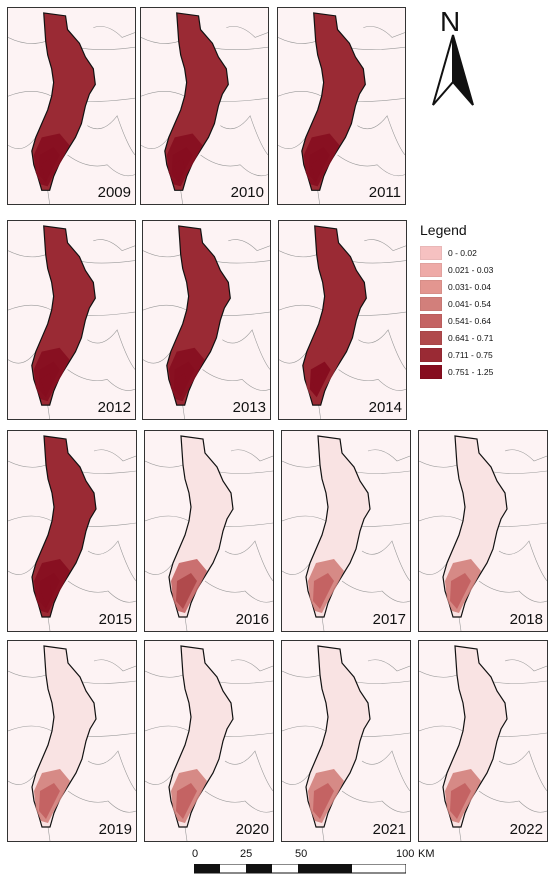 This screenshot has width=550, height=878. What do you see at coordinates (526, 619) in the screenshot?
I see `panel-year-label: 2018` at bounding box center [526, 619].